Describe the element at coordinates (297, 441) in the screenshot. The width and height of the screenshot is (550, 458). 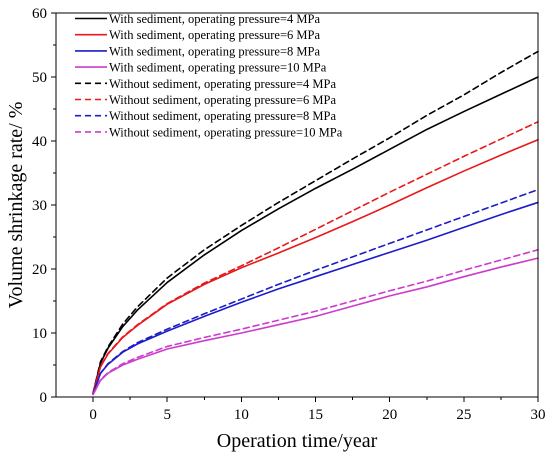
I see `x-axis-title: Operation time/year` at that location.